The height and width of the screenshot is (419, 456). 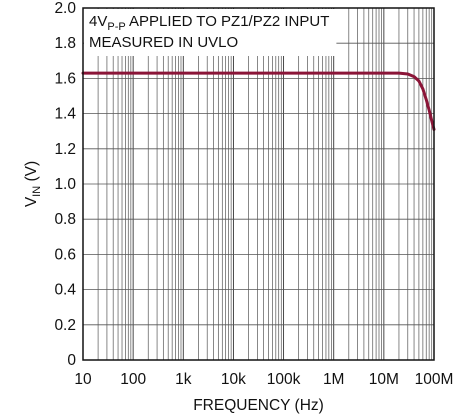 What do you see at coordinates (233, 379) in the screenshot?
I see `x-tick-label: 10k` at bounding box center [233, 379].